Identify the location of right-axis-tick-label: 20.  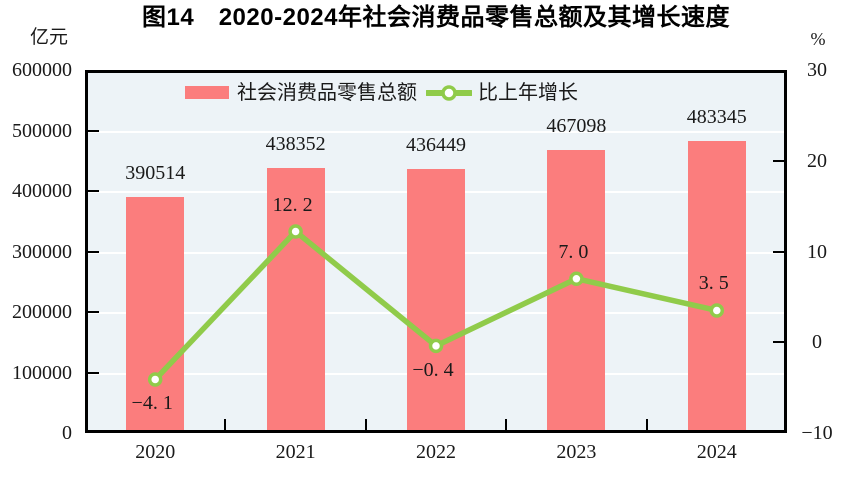
(817, 160).